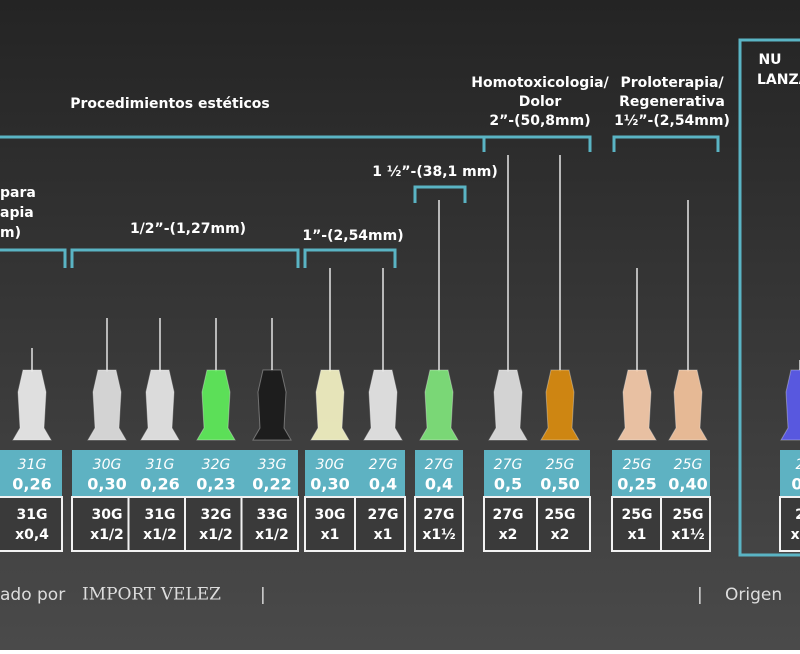 This screenshot has height=654, width=800. What do you see at coordinates (435, 172) in the screenshot?
I see `section-heading: 1 ½”-(38,1 mm)` at bounding box center [435, 172].